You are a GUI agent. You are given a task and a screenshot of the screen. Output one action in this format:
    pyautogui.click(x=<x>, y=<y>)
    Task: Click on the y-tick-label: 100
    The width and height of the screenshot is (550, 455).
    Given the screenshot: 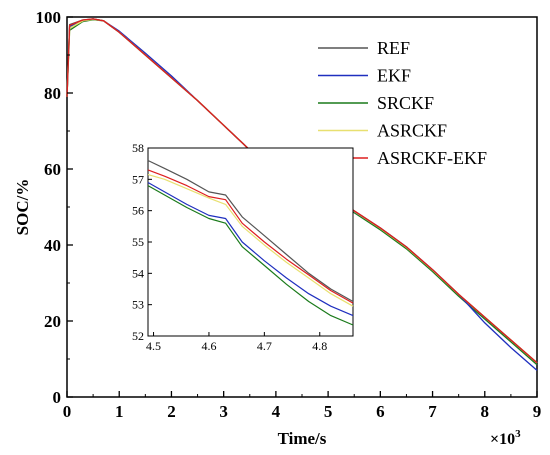 What is the action you would take?
    pyautogui.click(x=49, y=17)
    